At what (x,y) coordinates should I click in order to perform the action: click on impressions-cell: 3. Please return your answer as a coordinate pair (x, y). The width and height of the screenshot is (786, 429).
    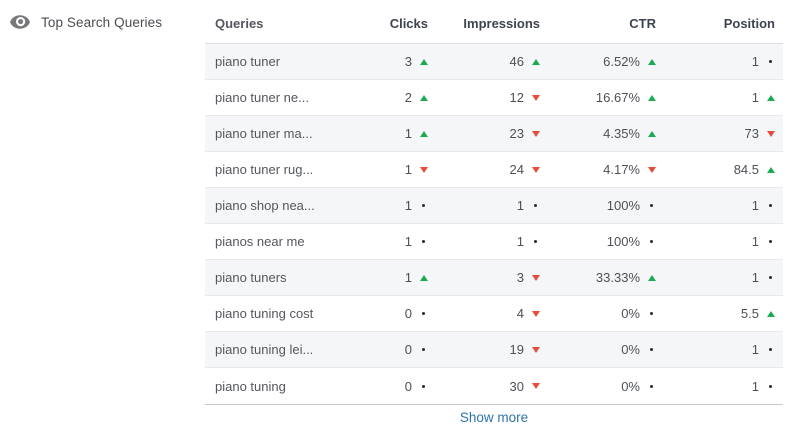
    Looking at the image, I should click on (484, 277).